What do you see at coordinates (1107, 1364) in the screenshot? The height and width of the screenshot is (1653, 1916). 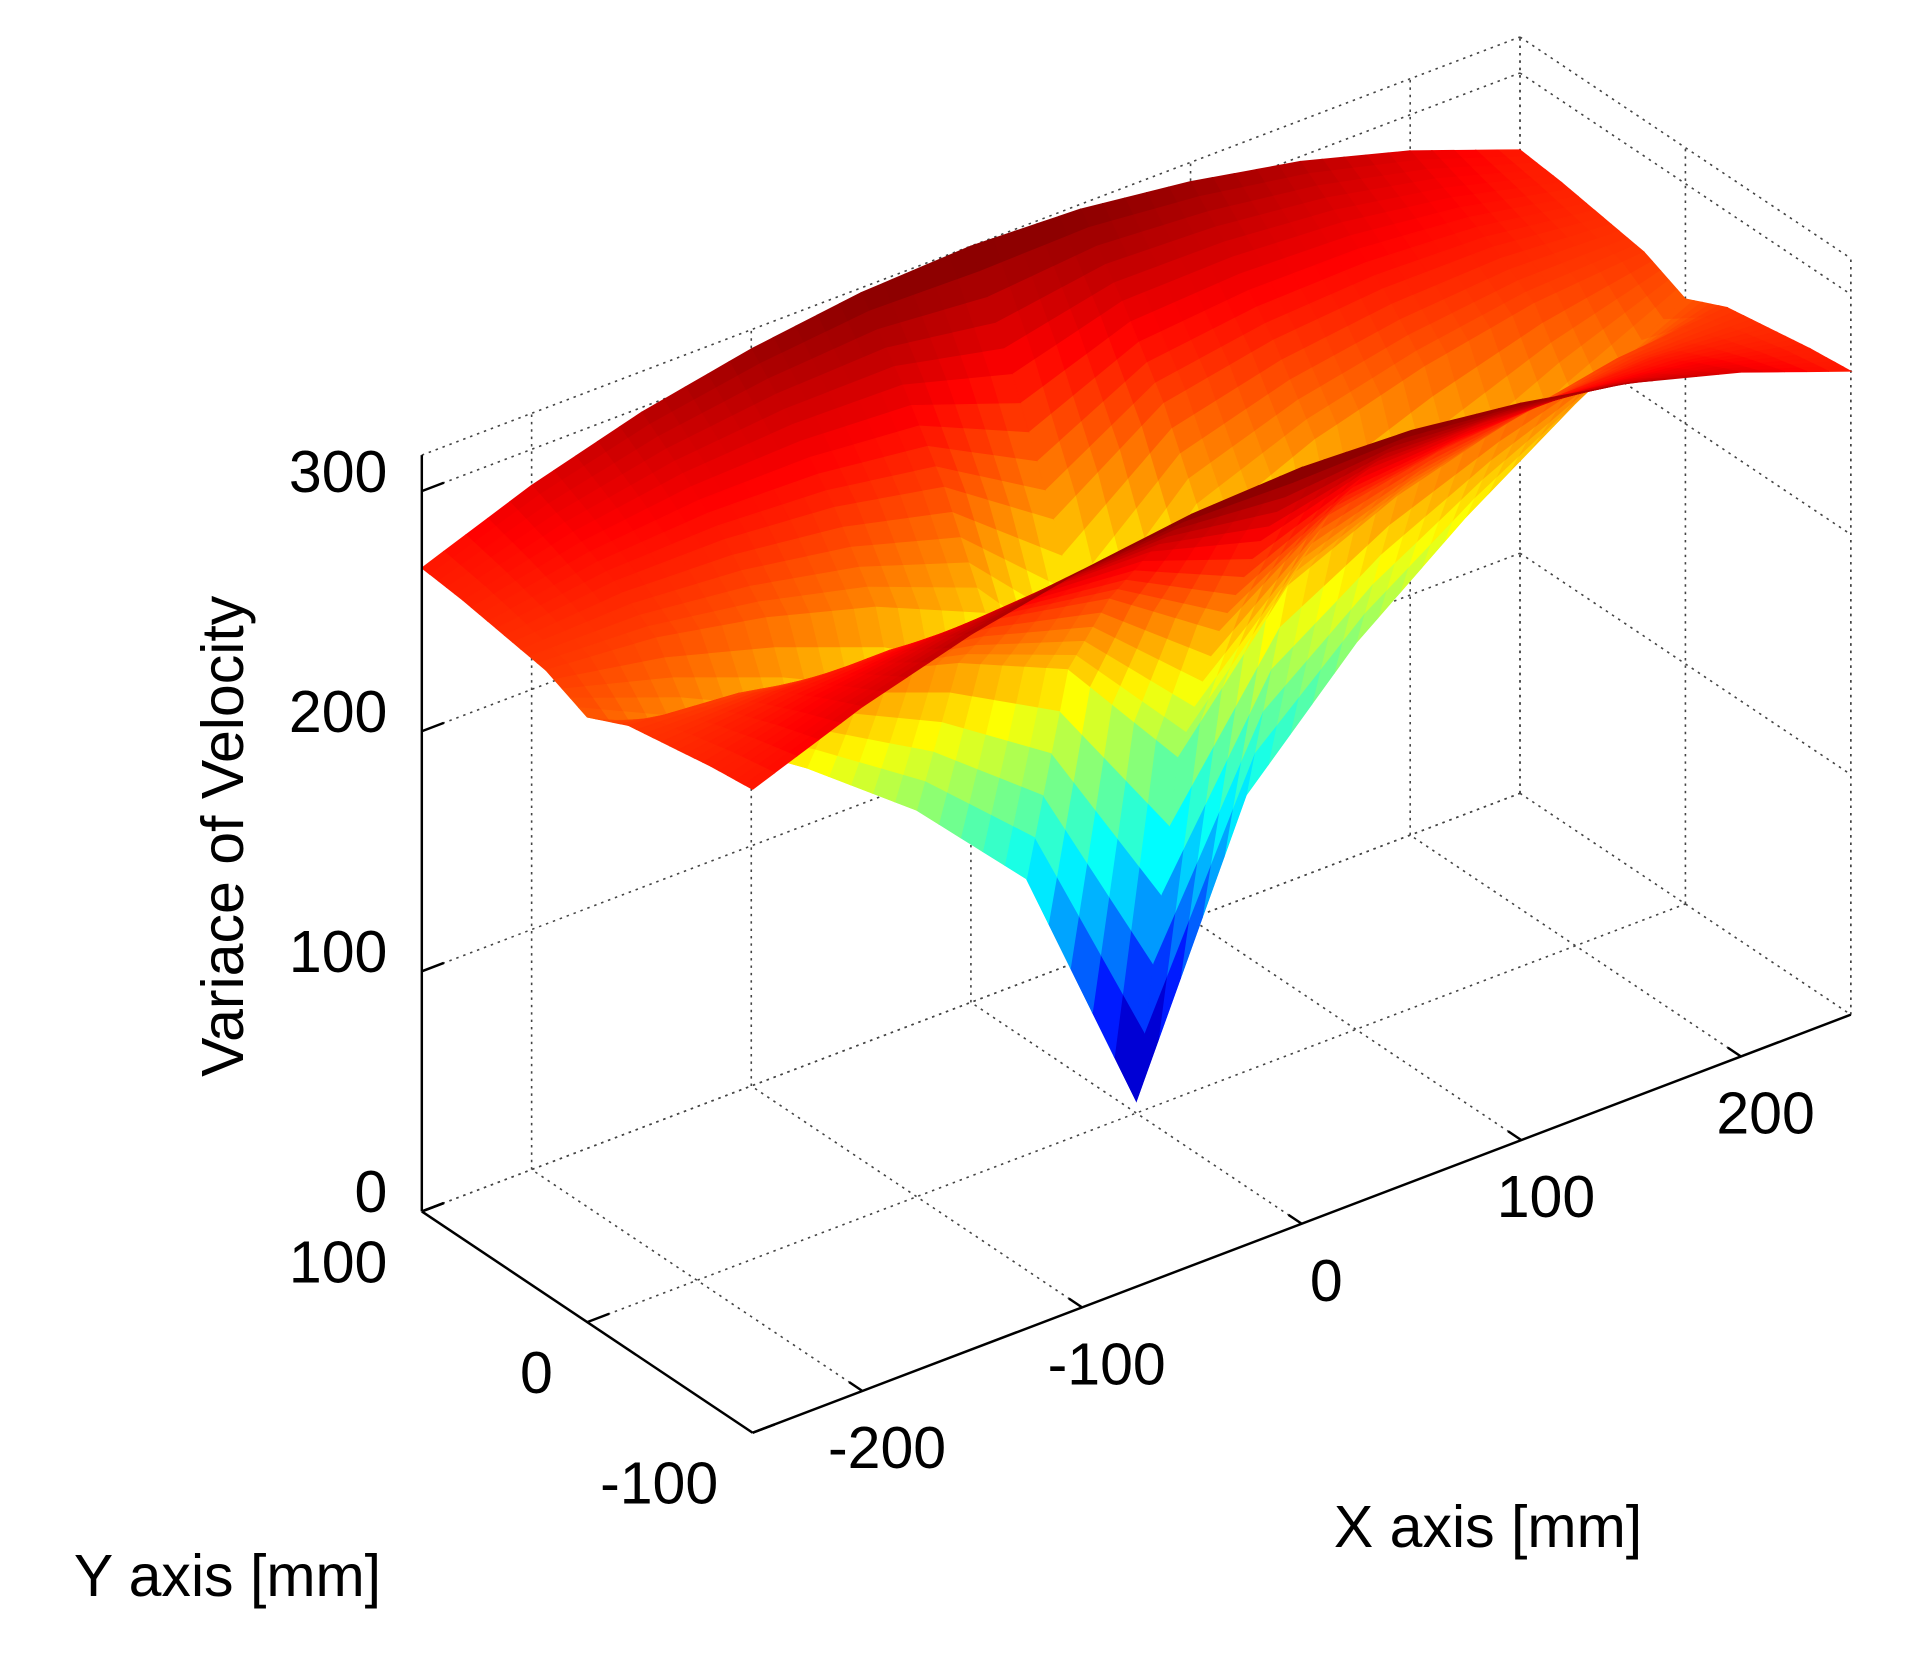 I see `x-tick-label: -100` at bounding box center [1107, 1364].